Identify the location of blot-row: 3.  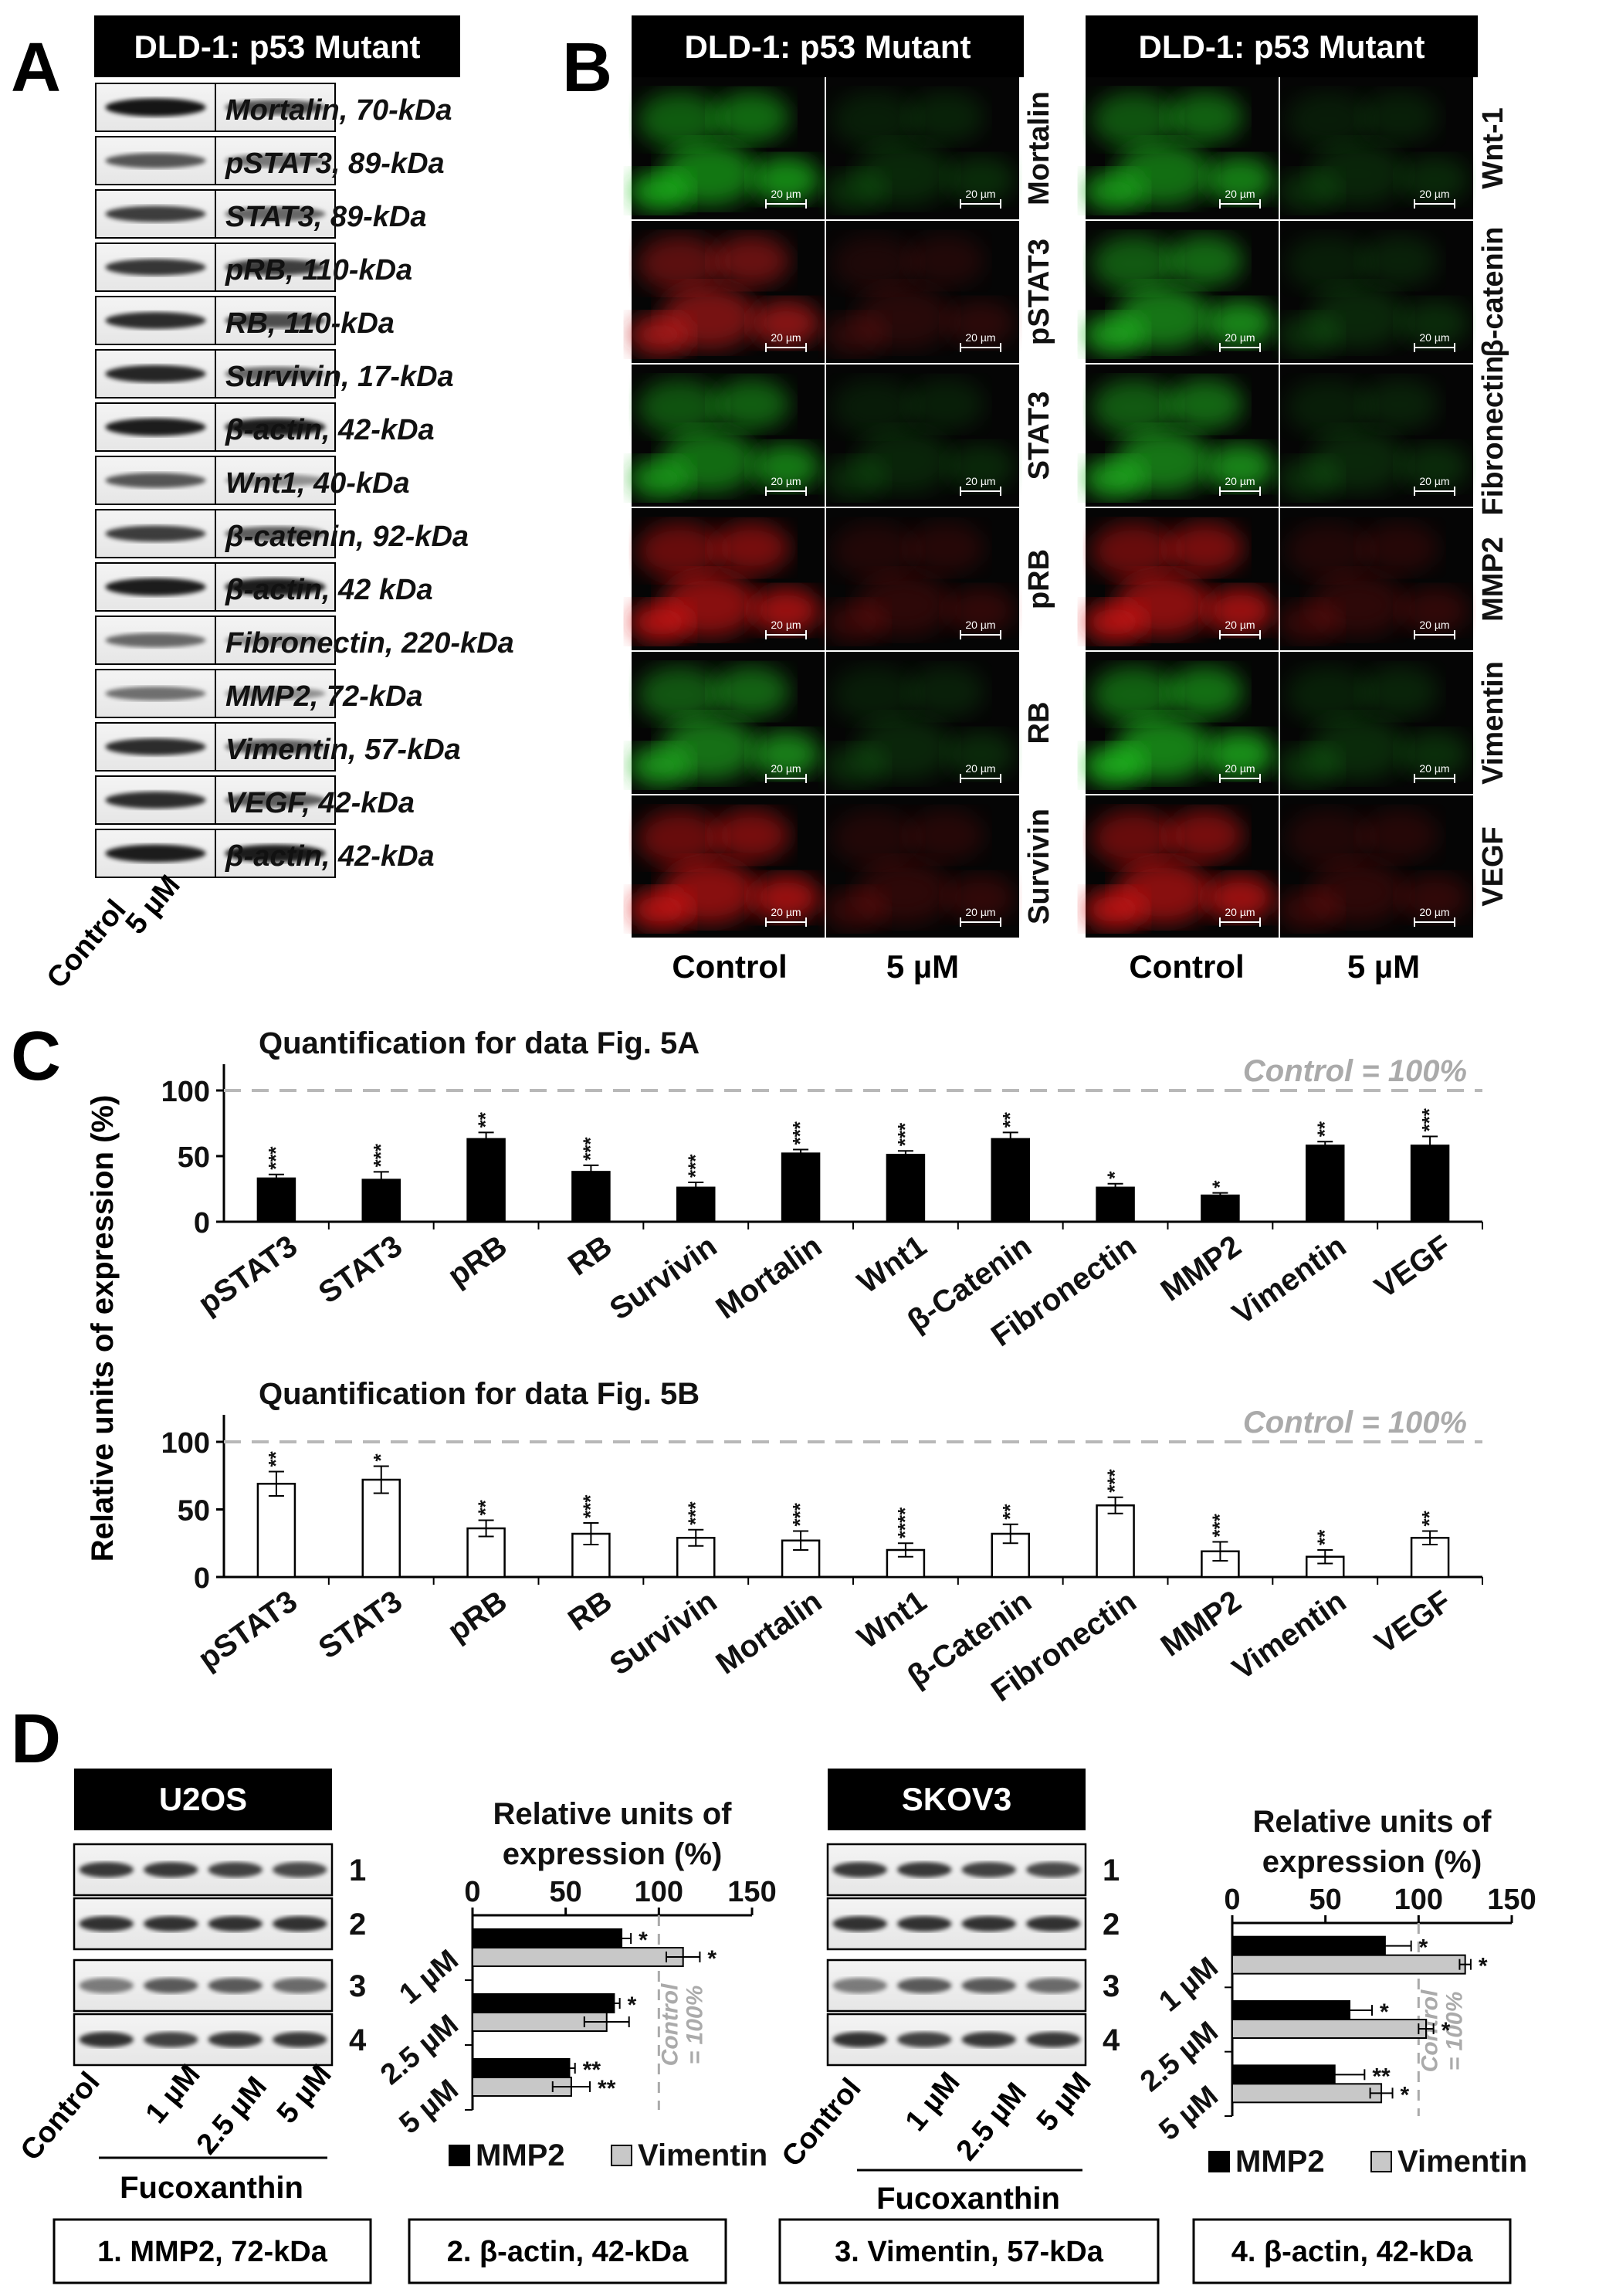
(973, 1986).